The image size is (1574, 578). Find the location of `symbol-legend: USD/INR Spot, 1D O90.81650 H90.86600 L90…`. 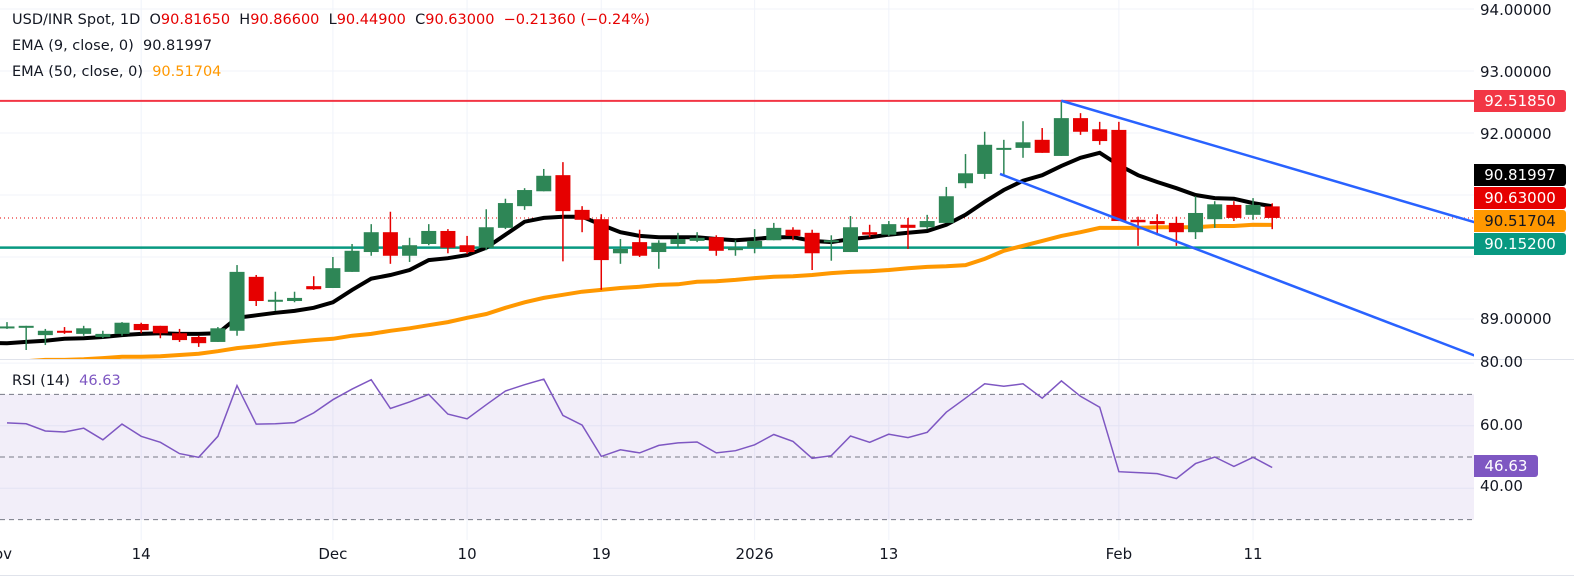

symbol-legend: USD/INR Spot, 1D O90.81650 H90.86600 L90… is located at coordinates (331, 20).